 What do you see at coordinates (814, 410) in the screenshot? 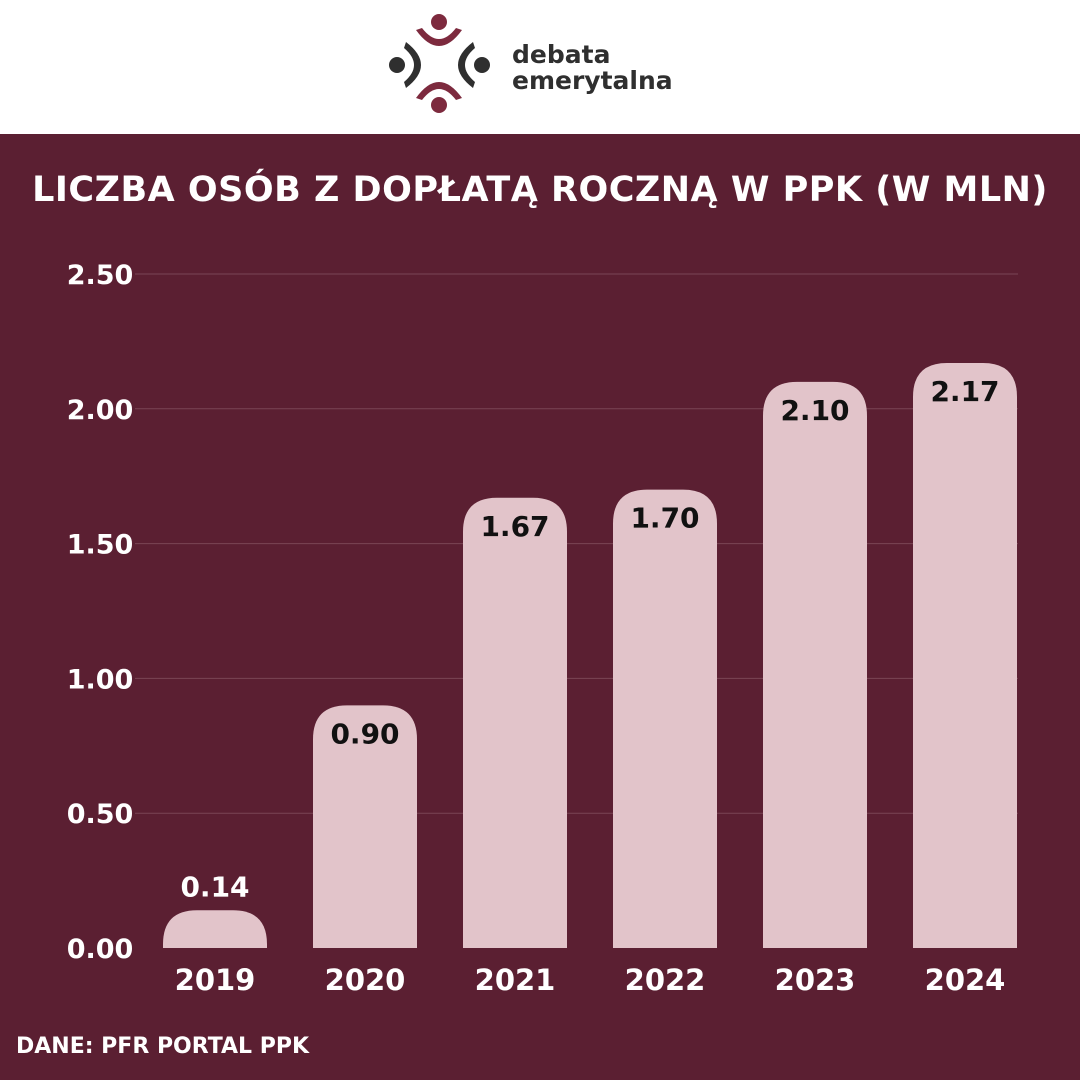
I see `data-label: 2.10` at bounding box center [814, 410].